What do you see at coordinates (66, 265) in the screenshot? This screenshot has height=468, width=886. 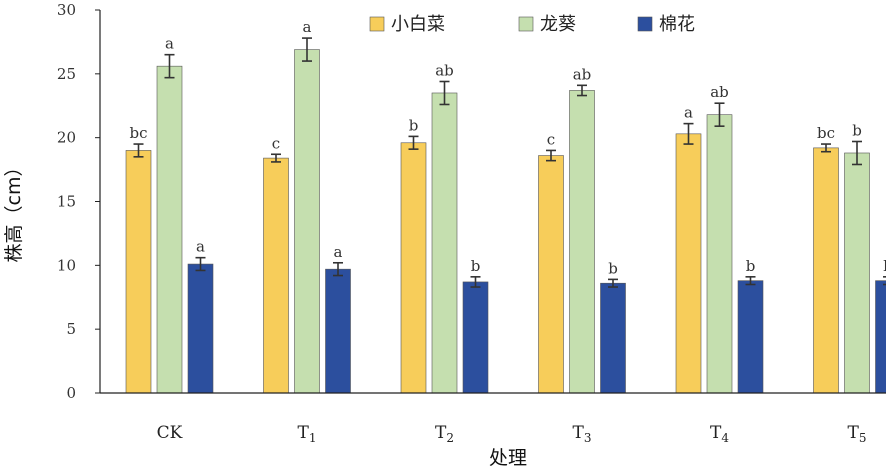 I see `y-tick-label: 10` at bounding box center [66, 265].